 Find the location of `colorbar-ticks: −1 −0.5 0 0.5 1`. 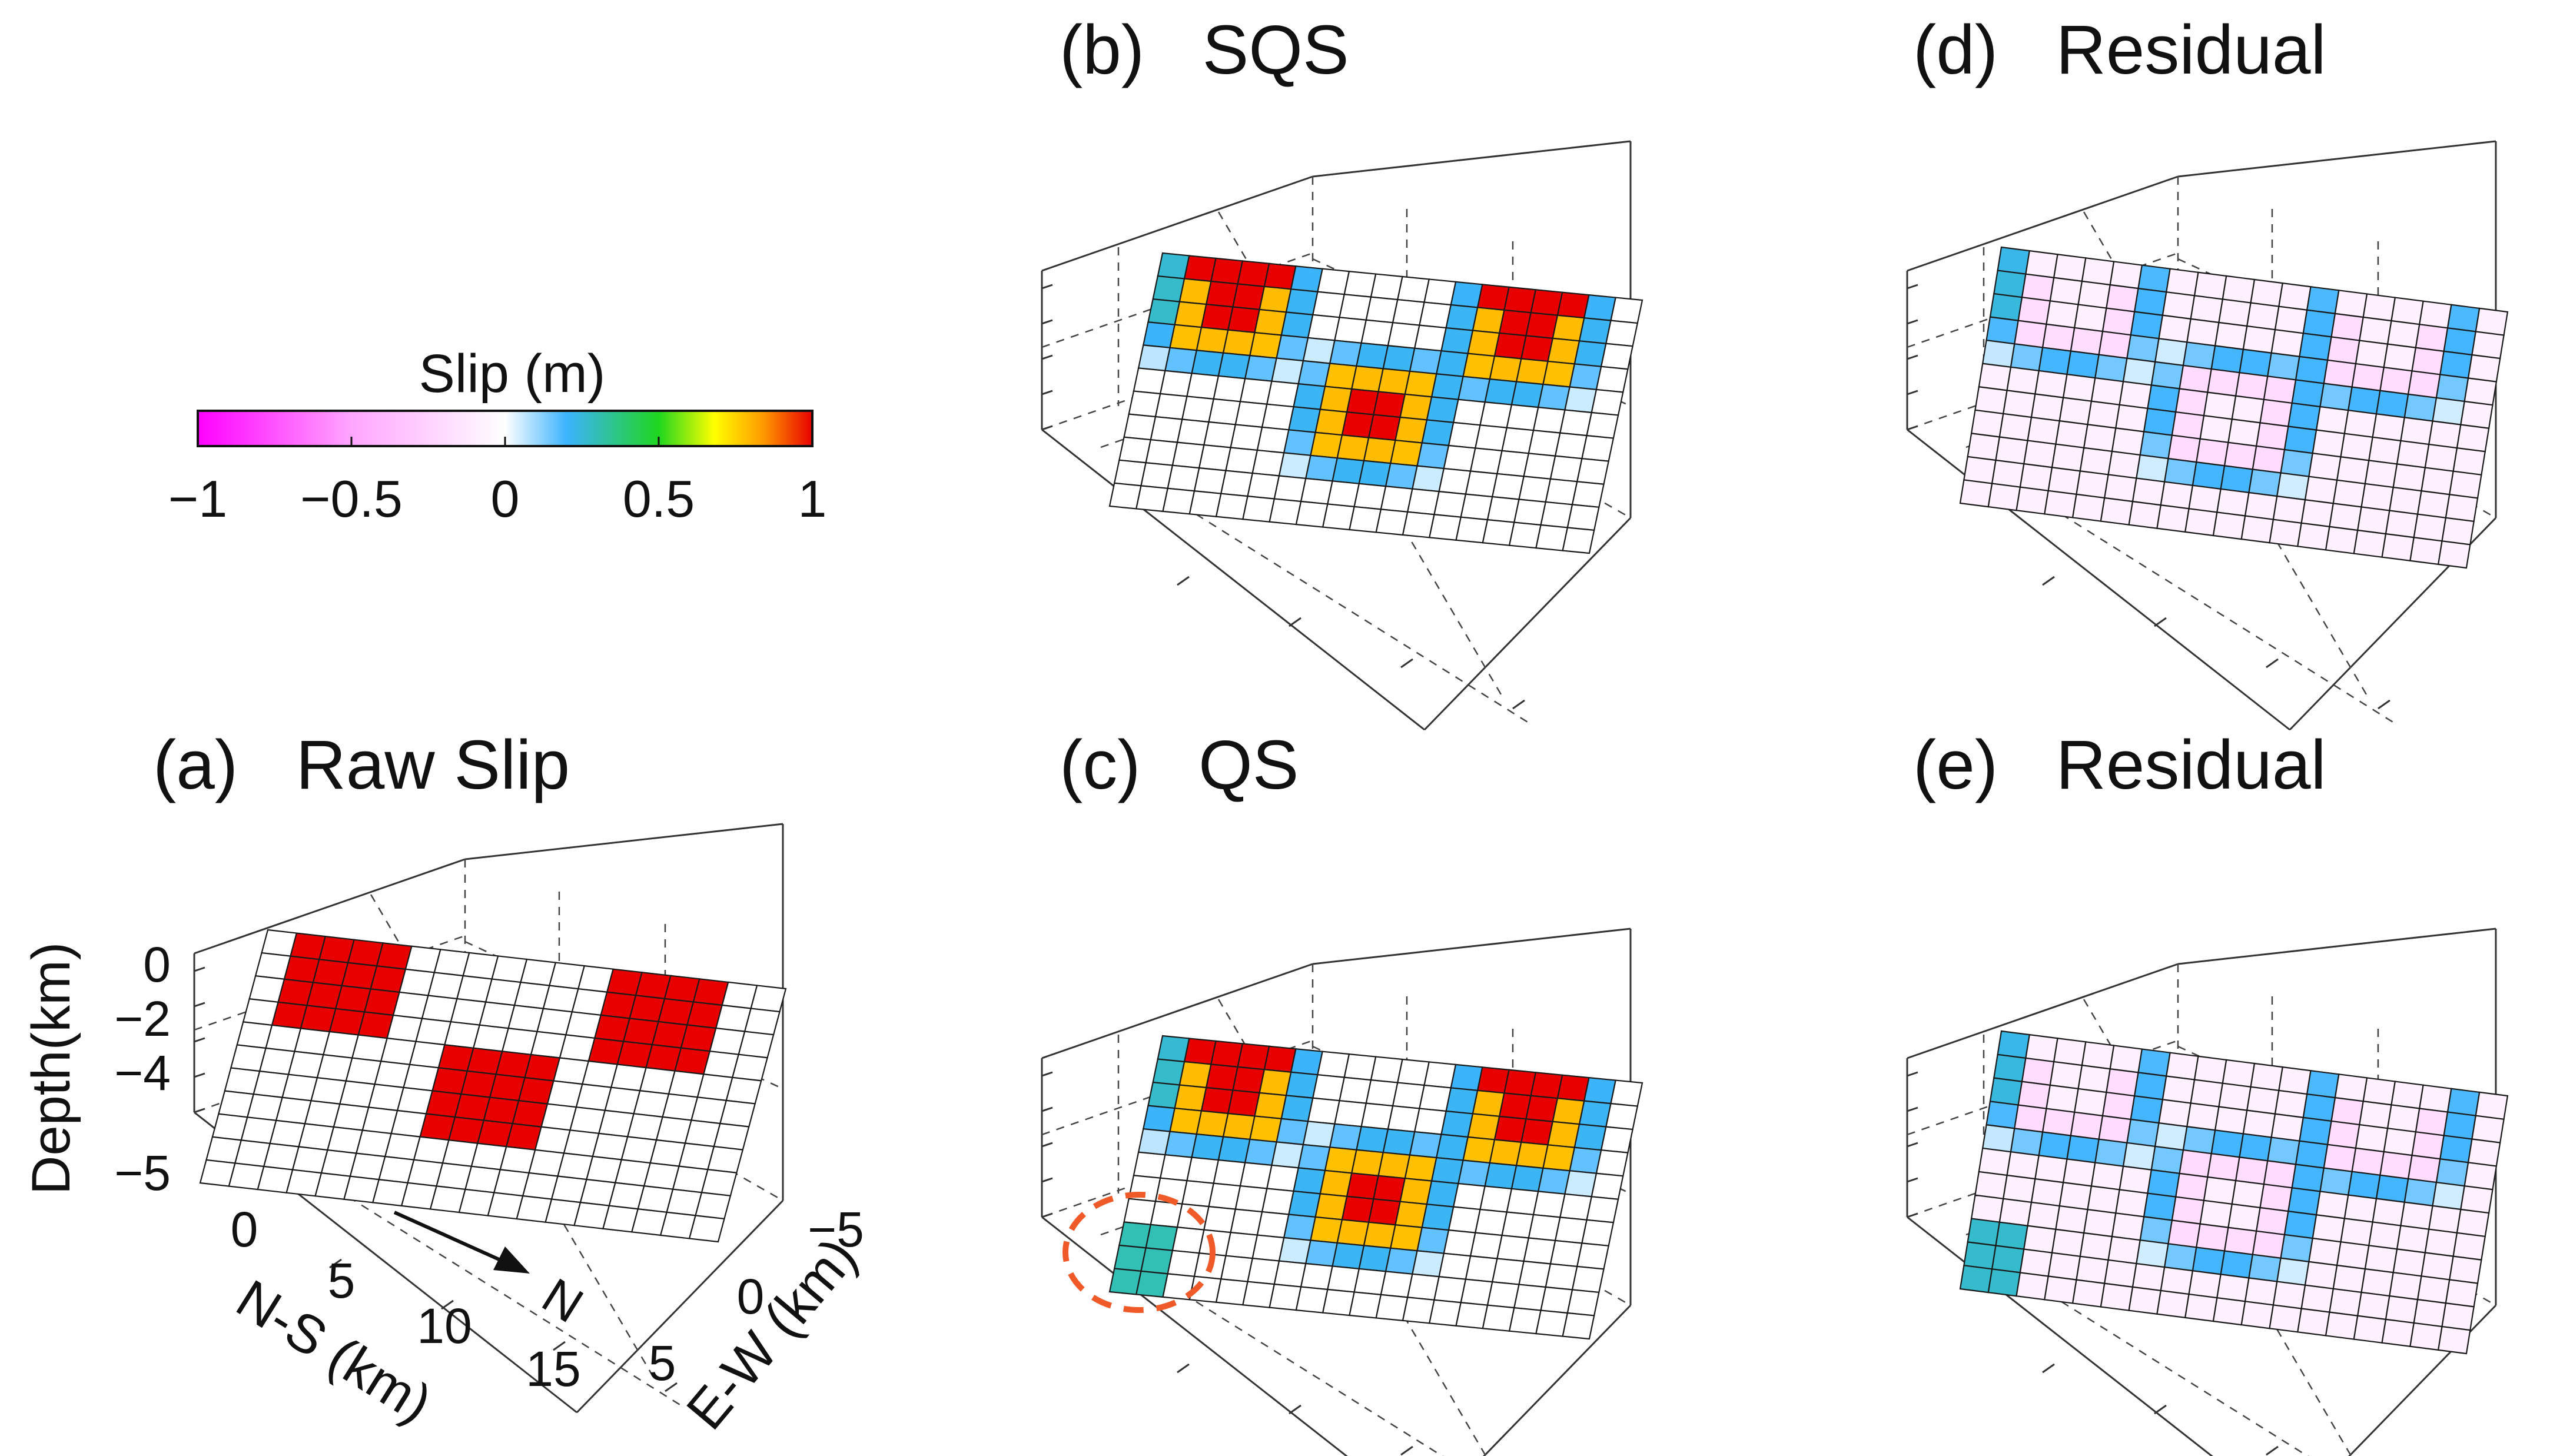

colorbar-ticks: −1 −0.5 0 0.5 1 is located at coordinates (497, 482).